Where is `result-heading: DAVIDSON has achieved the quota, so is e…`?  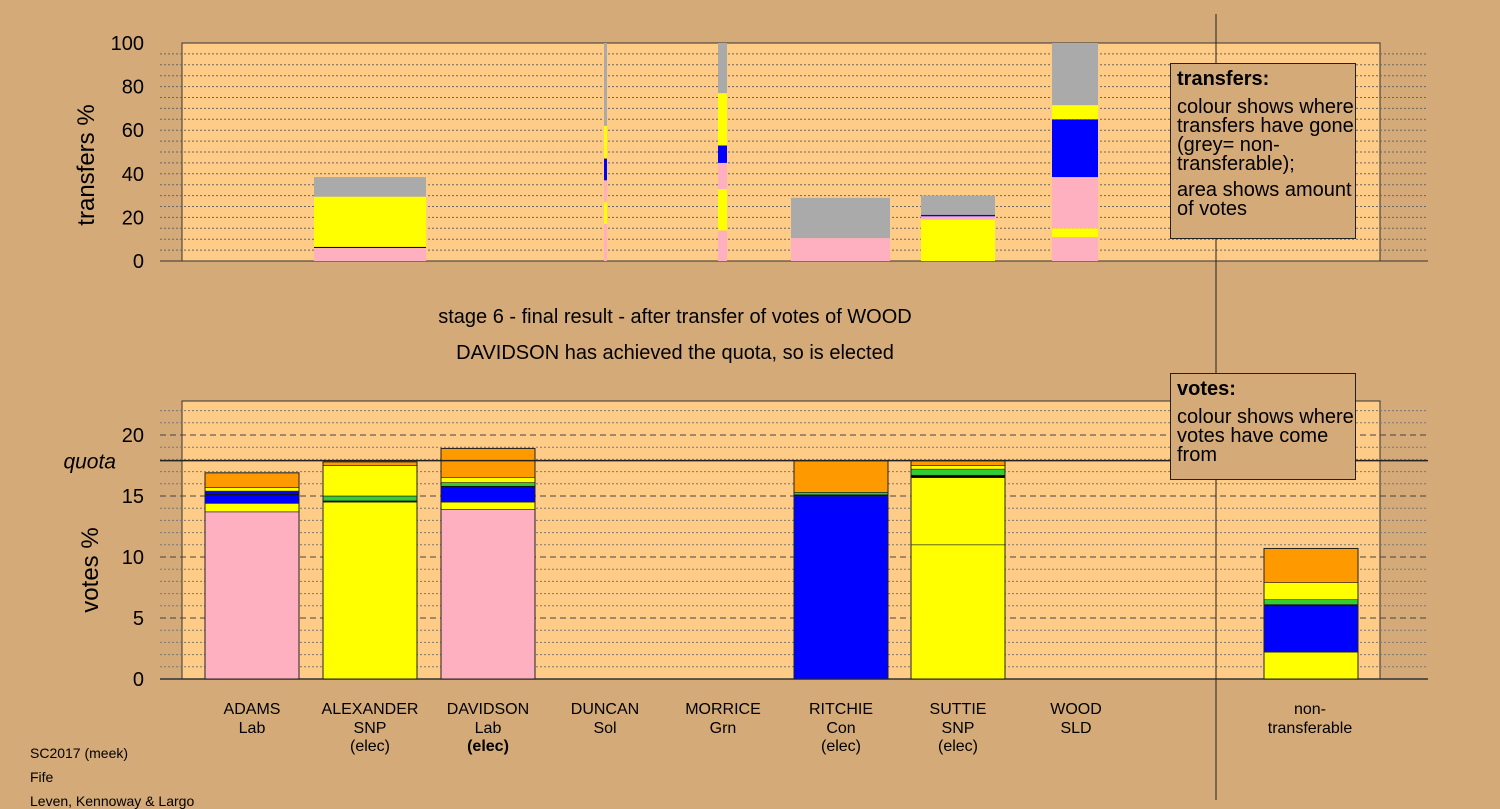 result-heading: DAVIDSON has achieved the quota, so is e… is located at coordinates (675, 353).